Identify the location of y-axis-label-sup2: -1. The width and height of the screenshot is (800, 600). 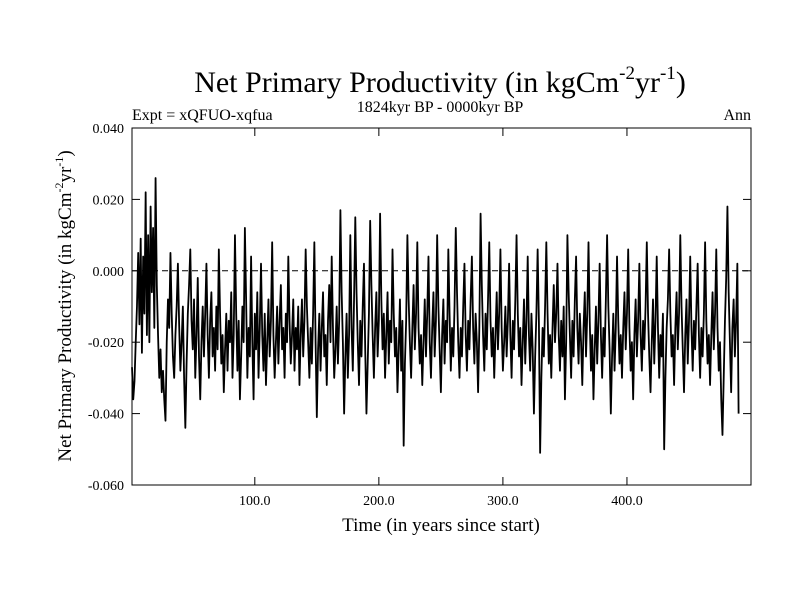
(59, 162).